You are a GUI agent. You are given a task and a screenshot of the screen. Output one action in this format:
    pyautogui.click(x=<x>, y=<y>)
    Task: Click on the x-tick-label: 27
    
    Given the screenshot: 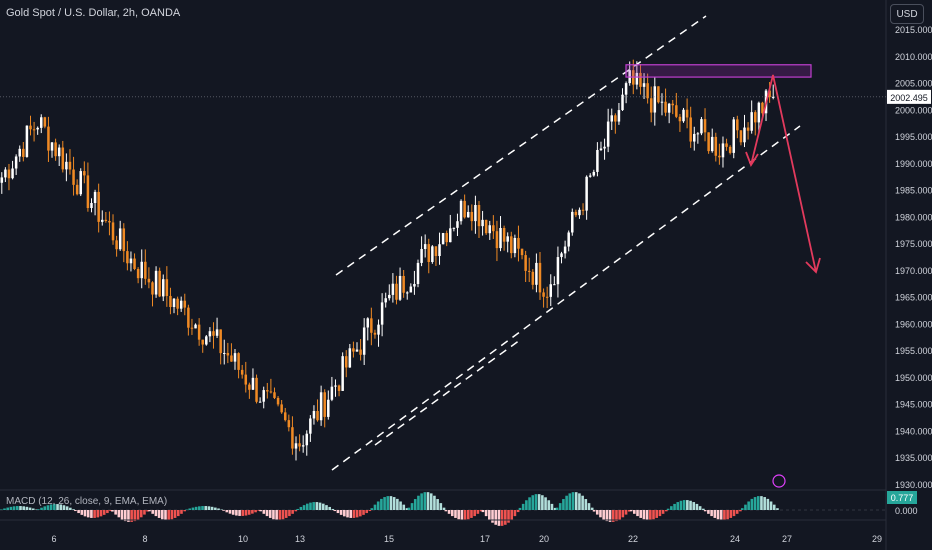 What is the action you would take?
    pyautogui.click(x=787, y=539)
    